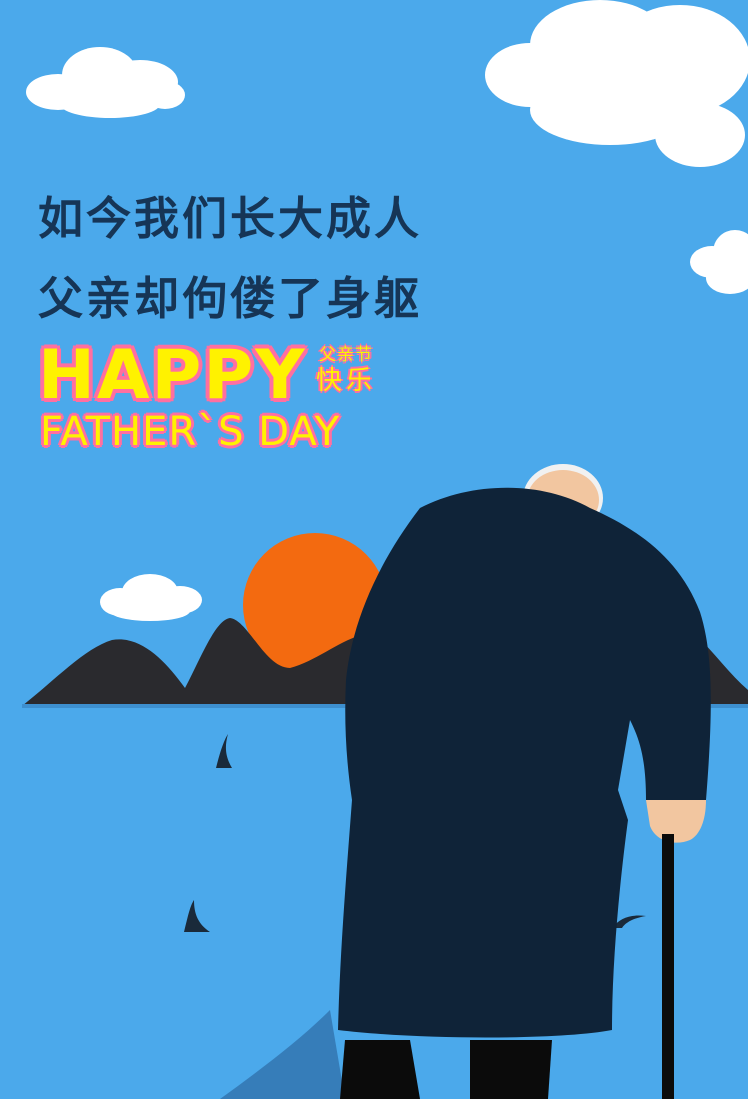 This screenshot has height=1099, width=748. What do you see at coordinates (172, 375) in the screenshot?
I see `happy-title: HAPPY` at bounding box center [172, 375].